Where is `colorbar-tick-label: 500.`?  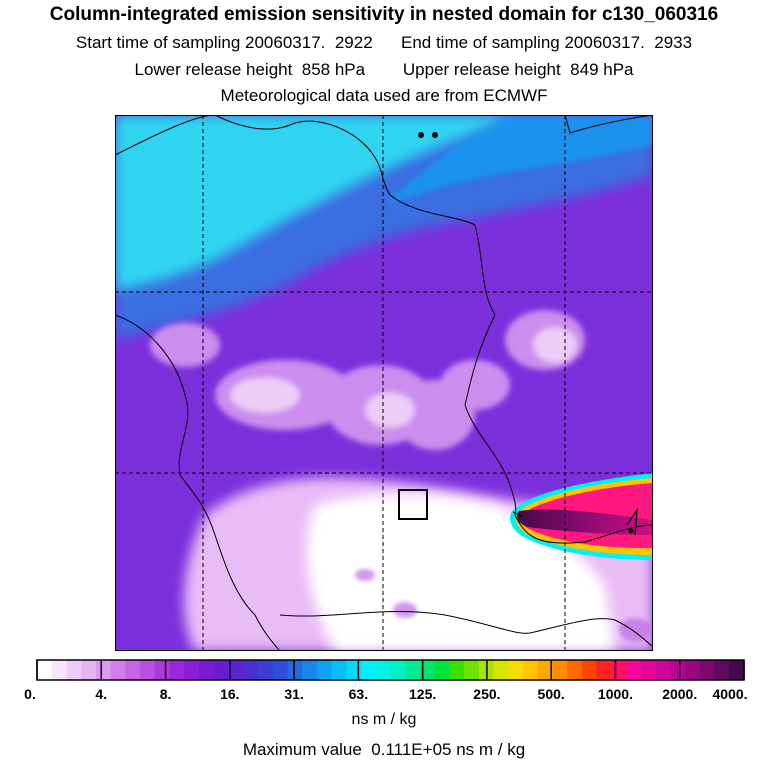 colorbar-tick-label: 500. is located at coordinates (551, 694).